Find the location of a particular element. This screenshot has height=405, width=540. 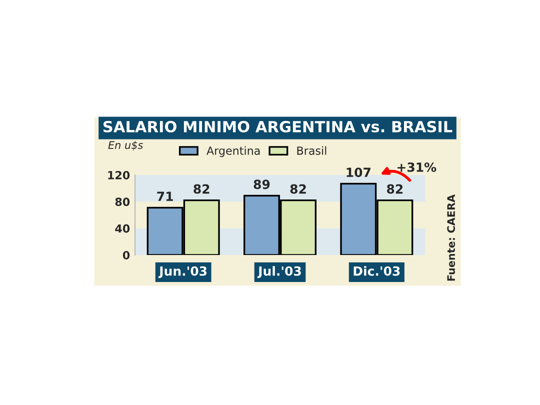

annotation: +31% is located at coordinates (417, 167).